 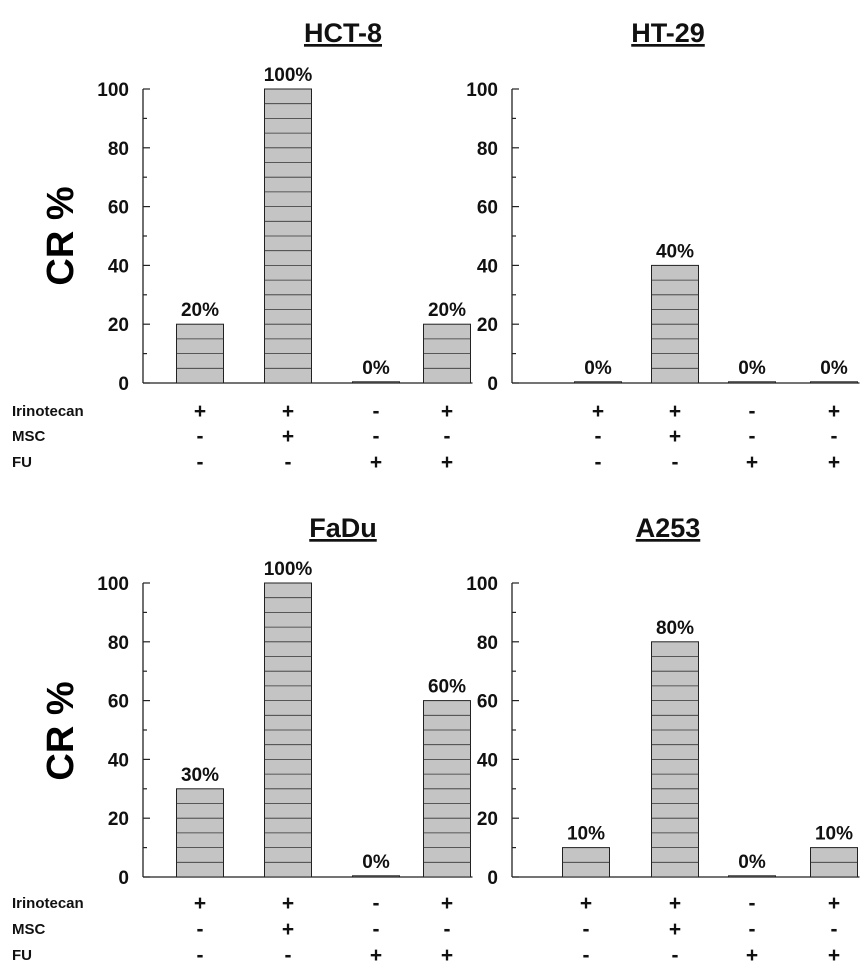 What do you see at coordinates (668, 528) in the screenshot?
I see `chart-title: A253` at bounding box center [668, 528].